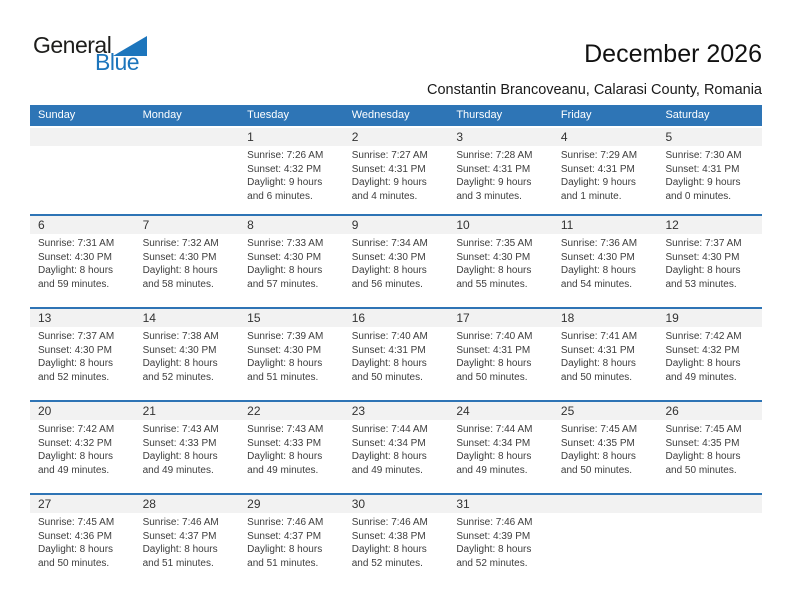 This screenshot has height=612, width=792. I want to click on month-title: December 2026, so click(673, 54).